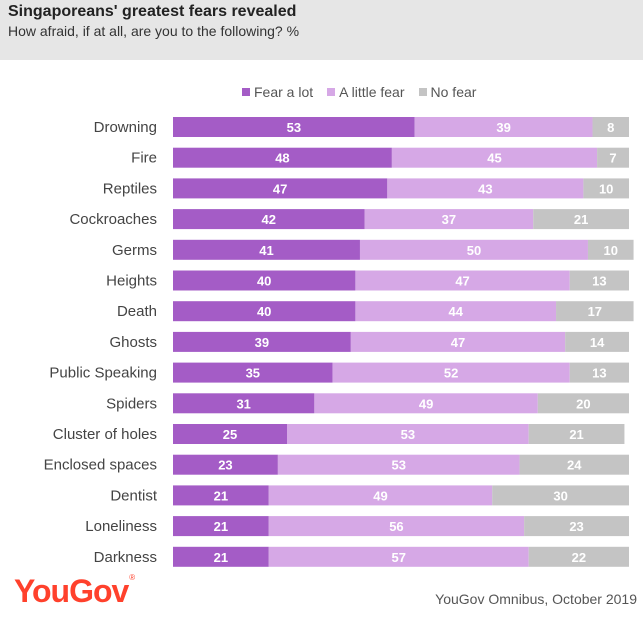 The height and width of the screenshot is (637, 643). What do you see at coordinates (74, 591) in the screenshot?
I see `yougov-logo: YouGov®` at bounding box center [74, 591].